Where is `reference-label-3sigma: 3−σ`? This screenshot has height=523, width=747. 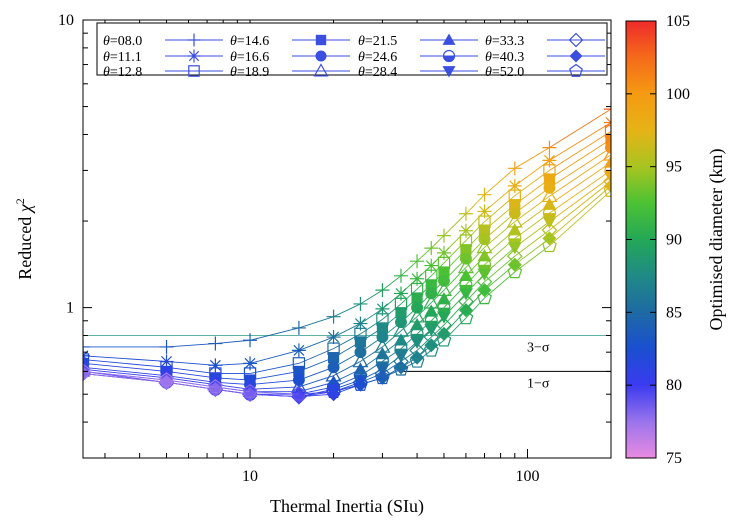 reference-label-3sigma: 3−σ is located at coordinates (538, 347).